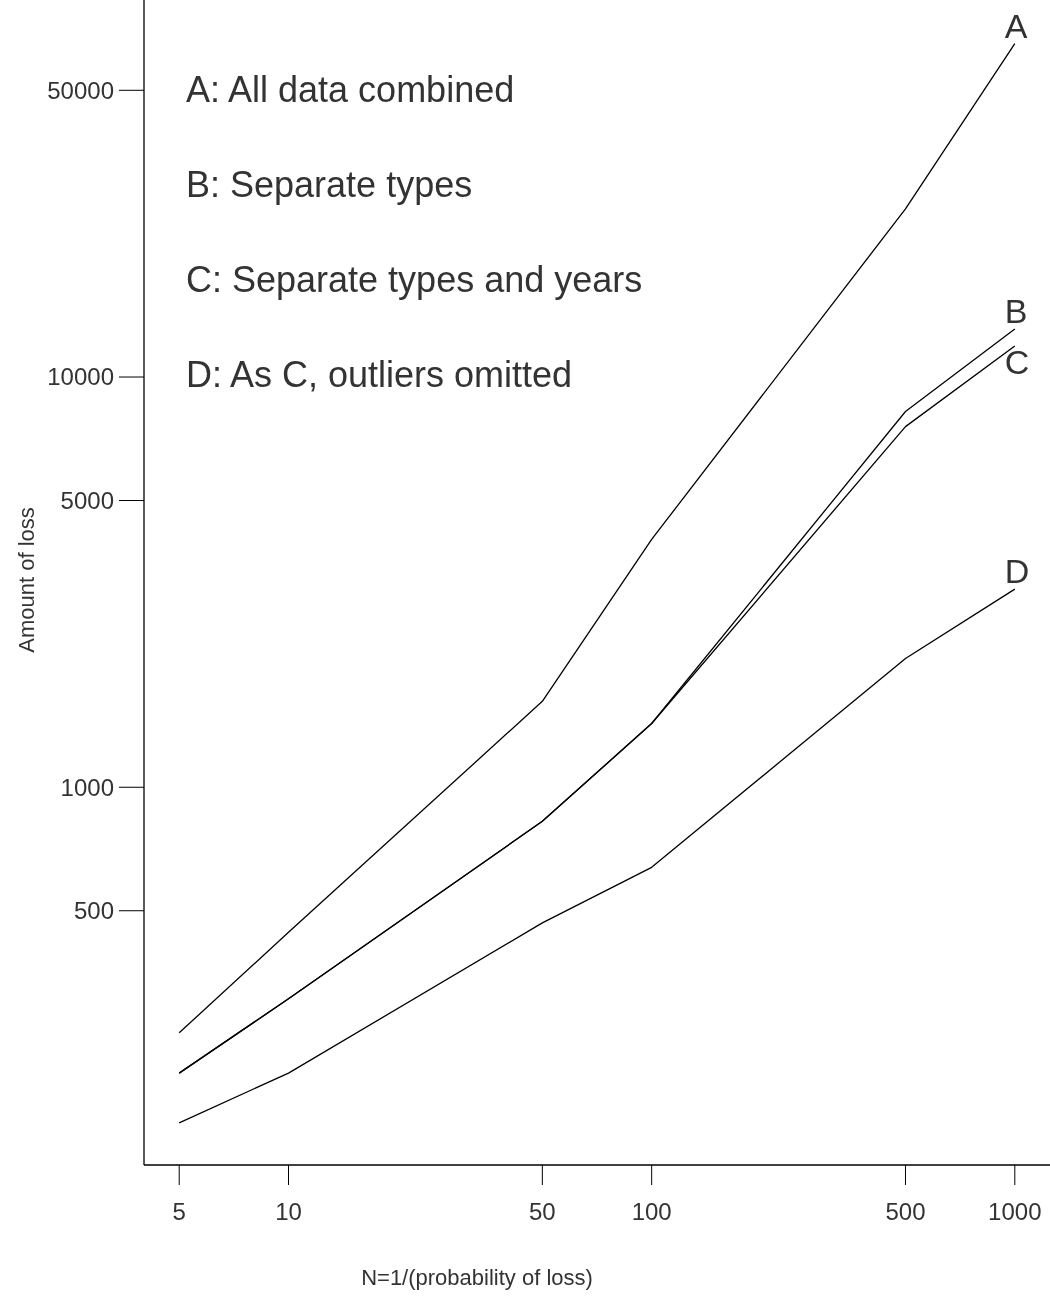 This screenshot has width=1050, height=1301. Describe the element at coordinates (1015, 1211) in the screenshot. I see `x-tick-label: 1000` at that location.